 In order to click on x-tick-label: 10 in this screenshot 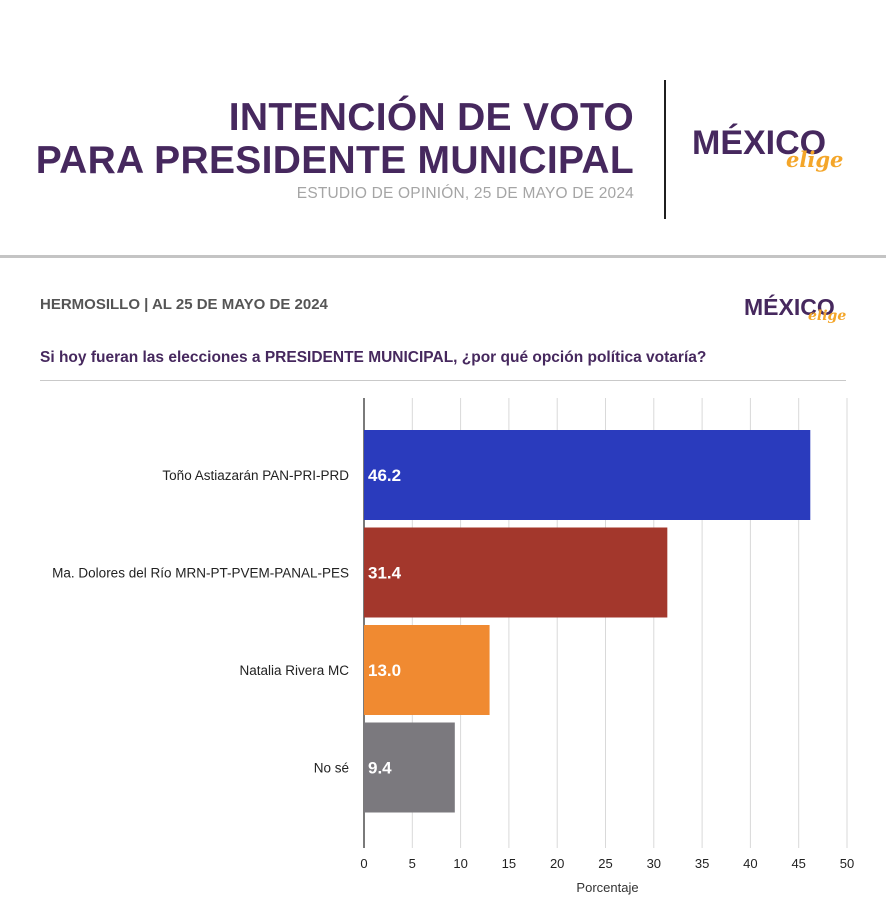, I will do `click(460, 863)`.